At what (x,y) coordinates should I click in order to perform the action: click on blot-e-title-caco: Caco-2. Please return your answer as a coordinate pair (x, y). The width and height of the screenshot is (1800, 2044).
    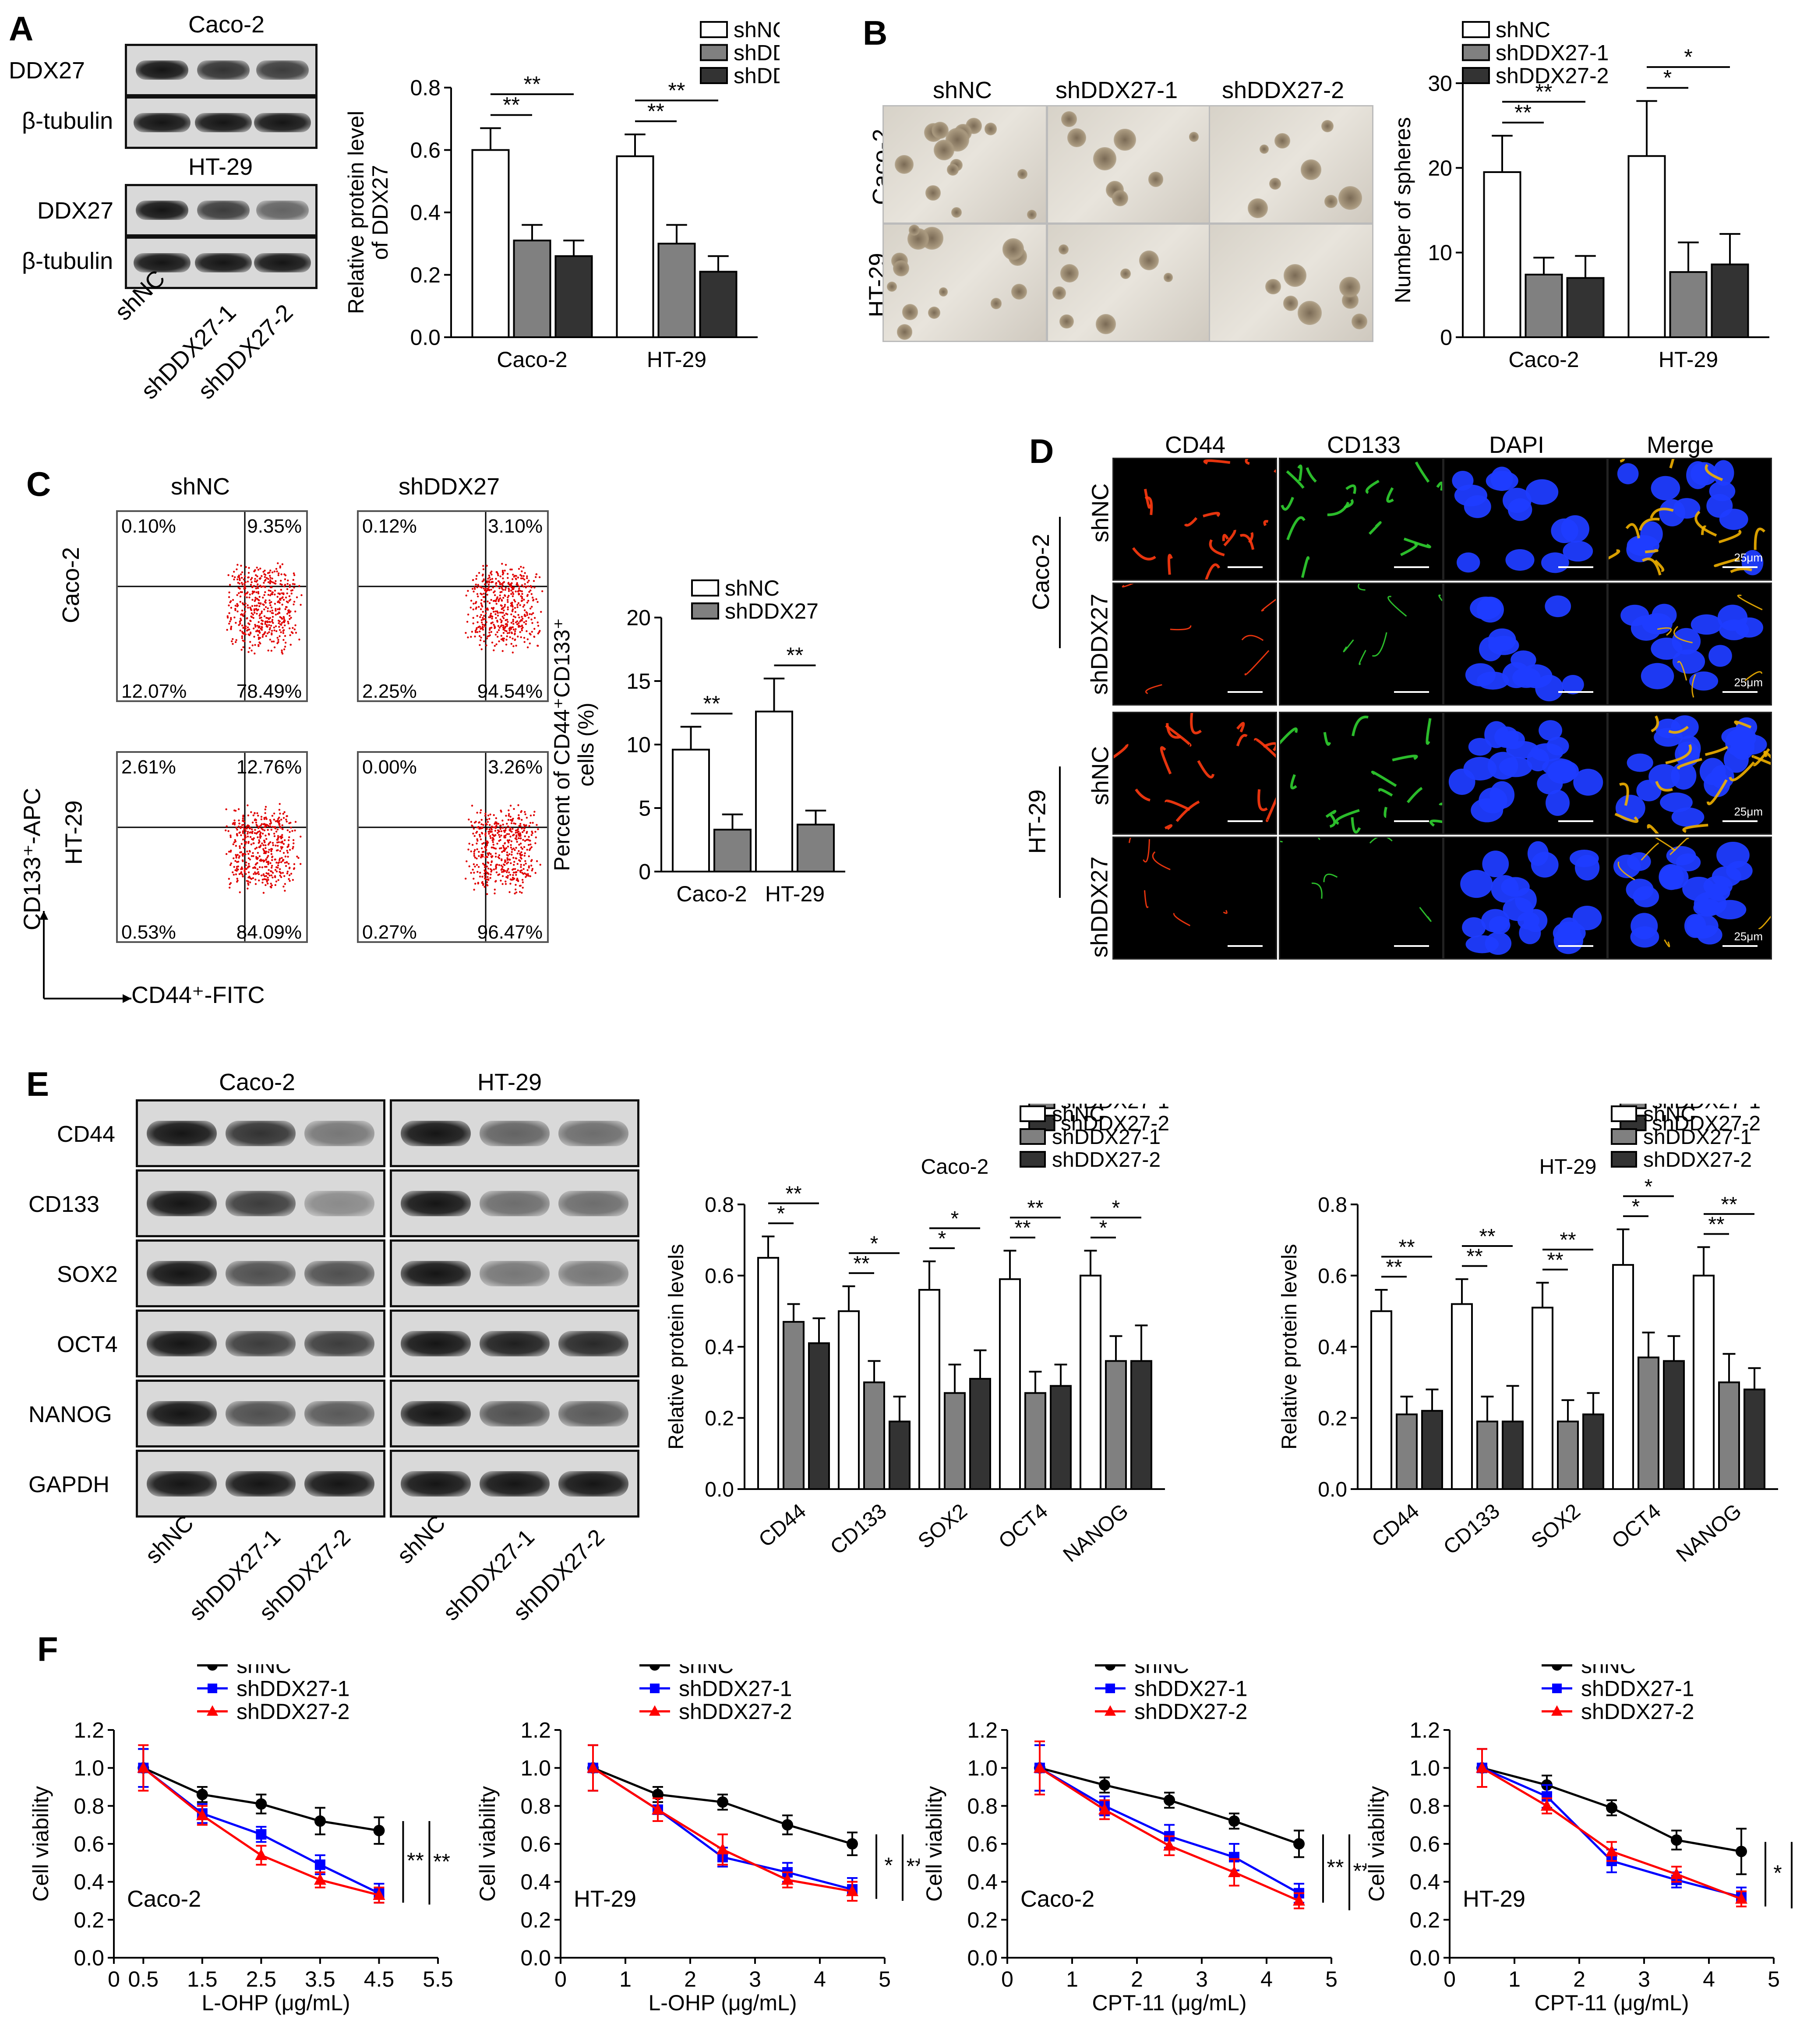
    Looking at the image, I should click on (257, 1082).